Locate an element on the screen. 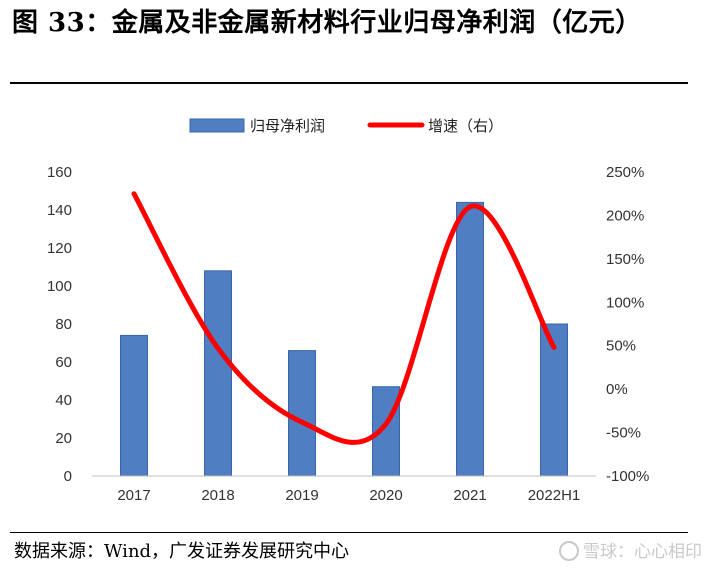  legend-bar-swatch is located at coordinates (217, 125).